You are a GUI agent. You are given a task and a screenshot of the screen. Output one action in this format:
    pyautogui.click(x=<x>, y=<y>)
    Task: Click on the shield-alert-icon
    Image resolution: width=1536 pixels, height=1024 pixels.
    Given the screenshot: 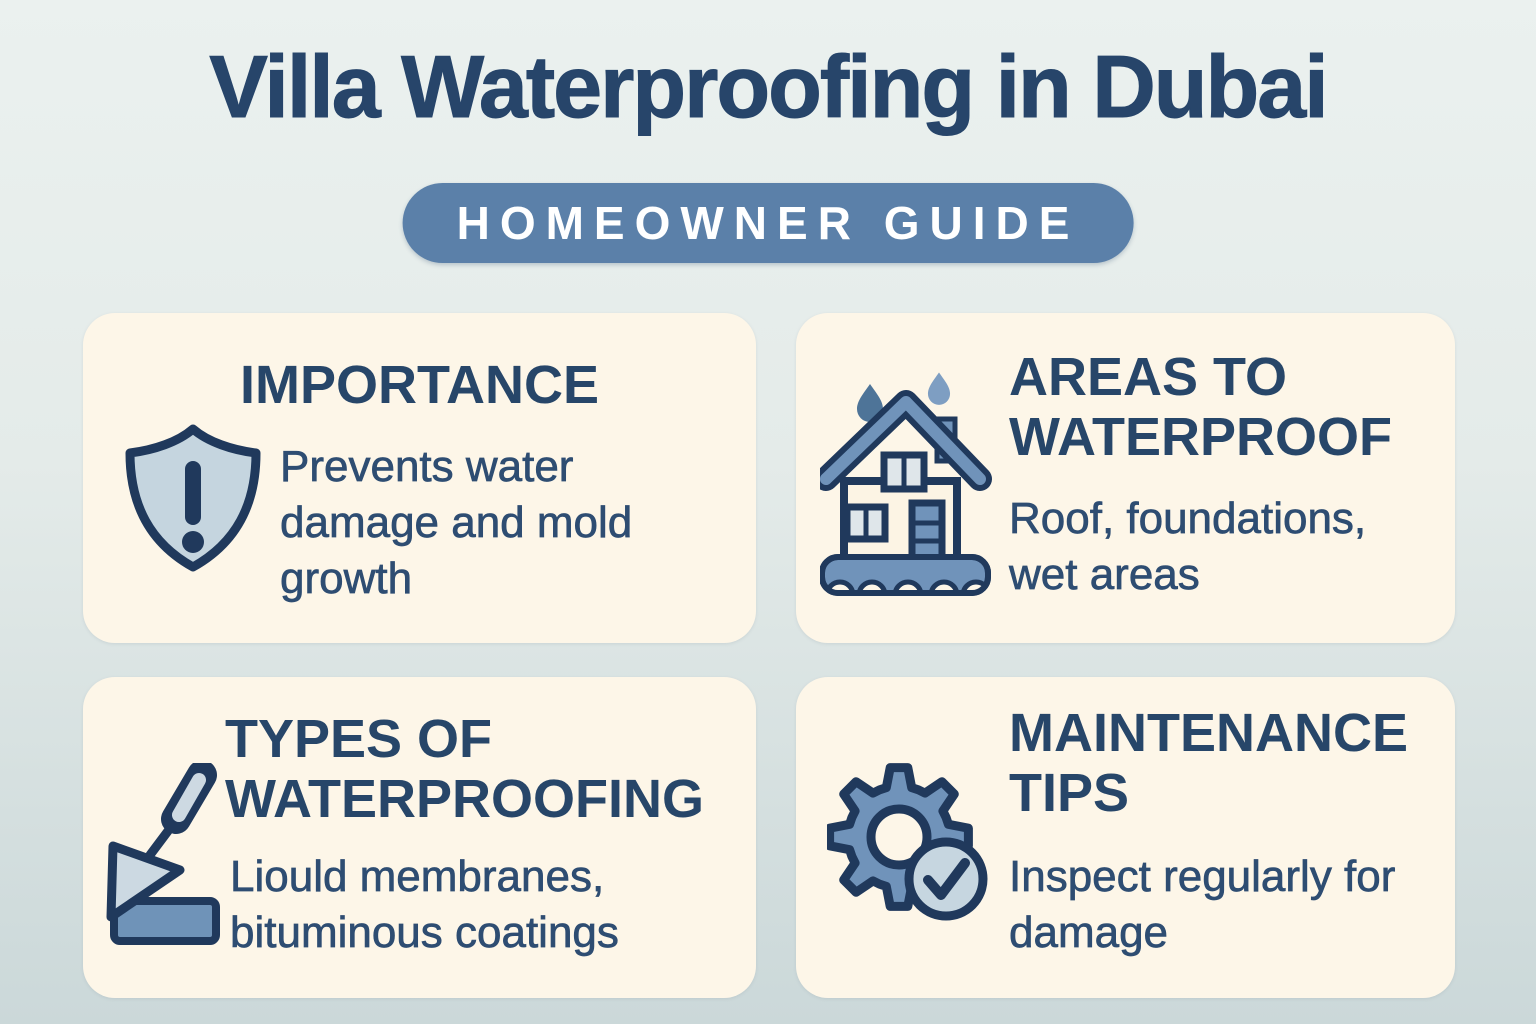 What is the action you would take?
    pyautogui.click(x=193, y=498)
    